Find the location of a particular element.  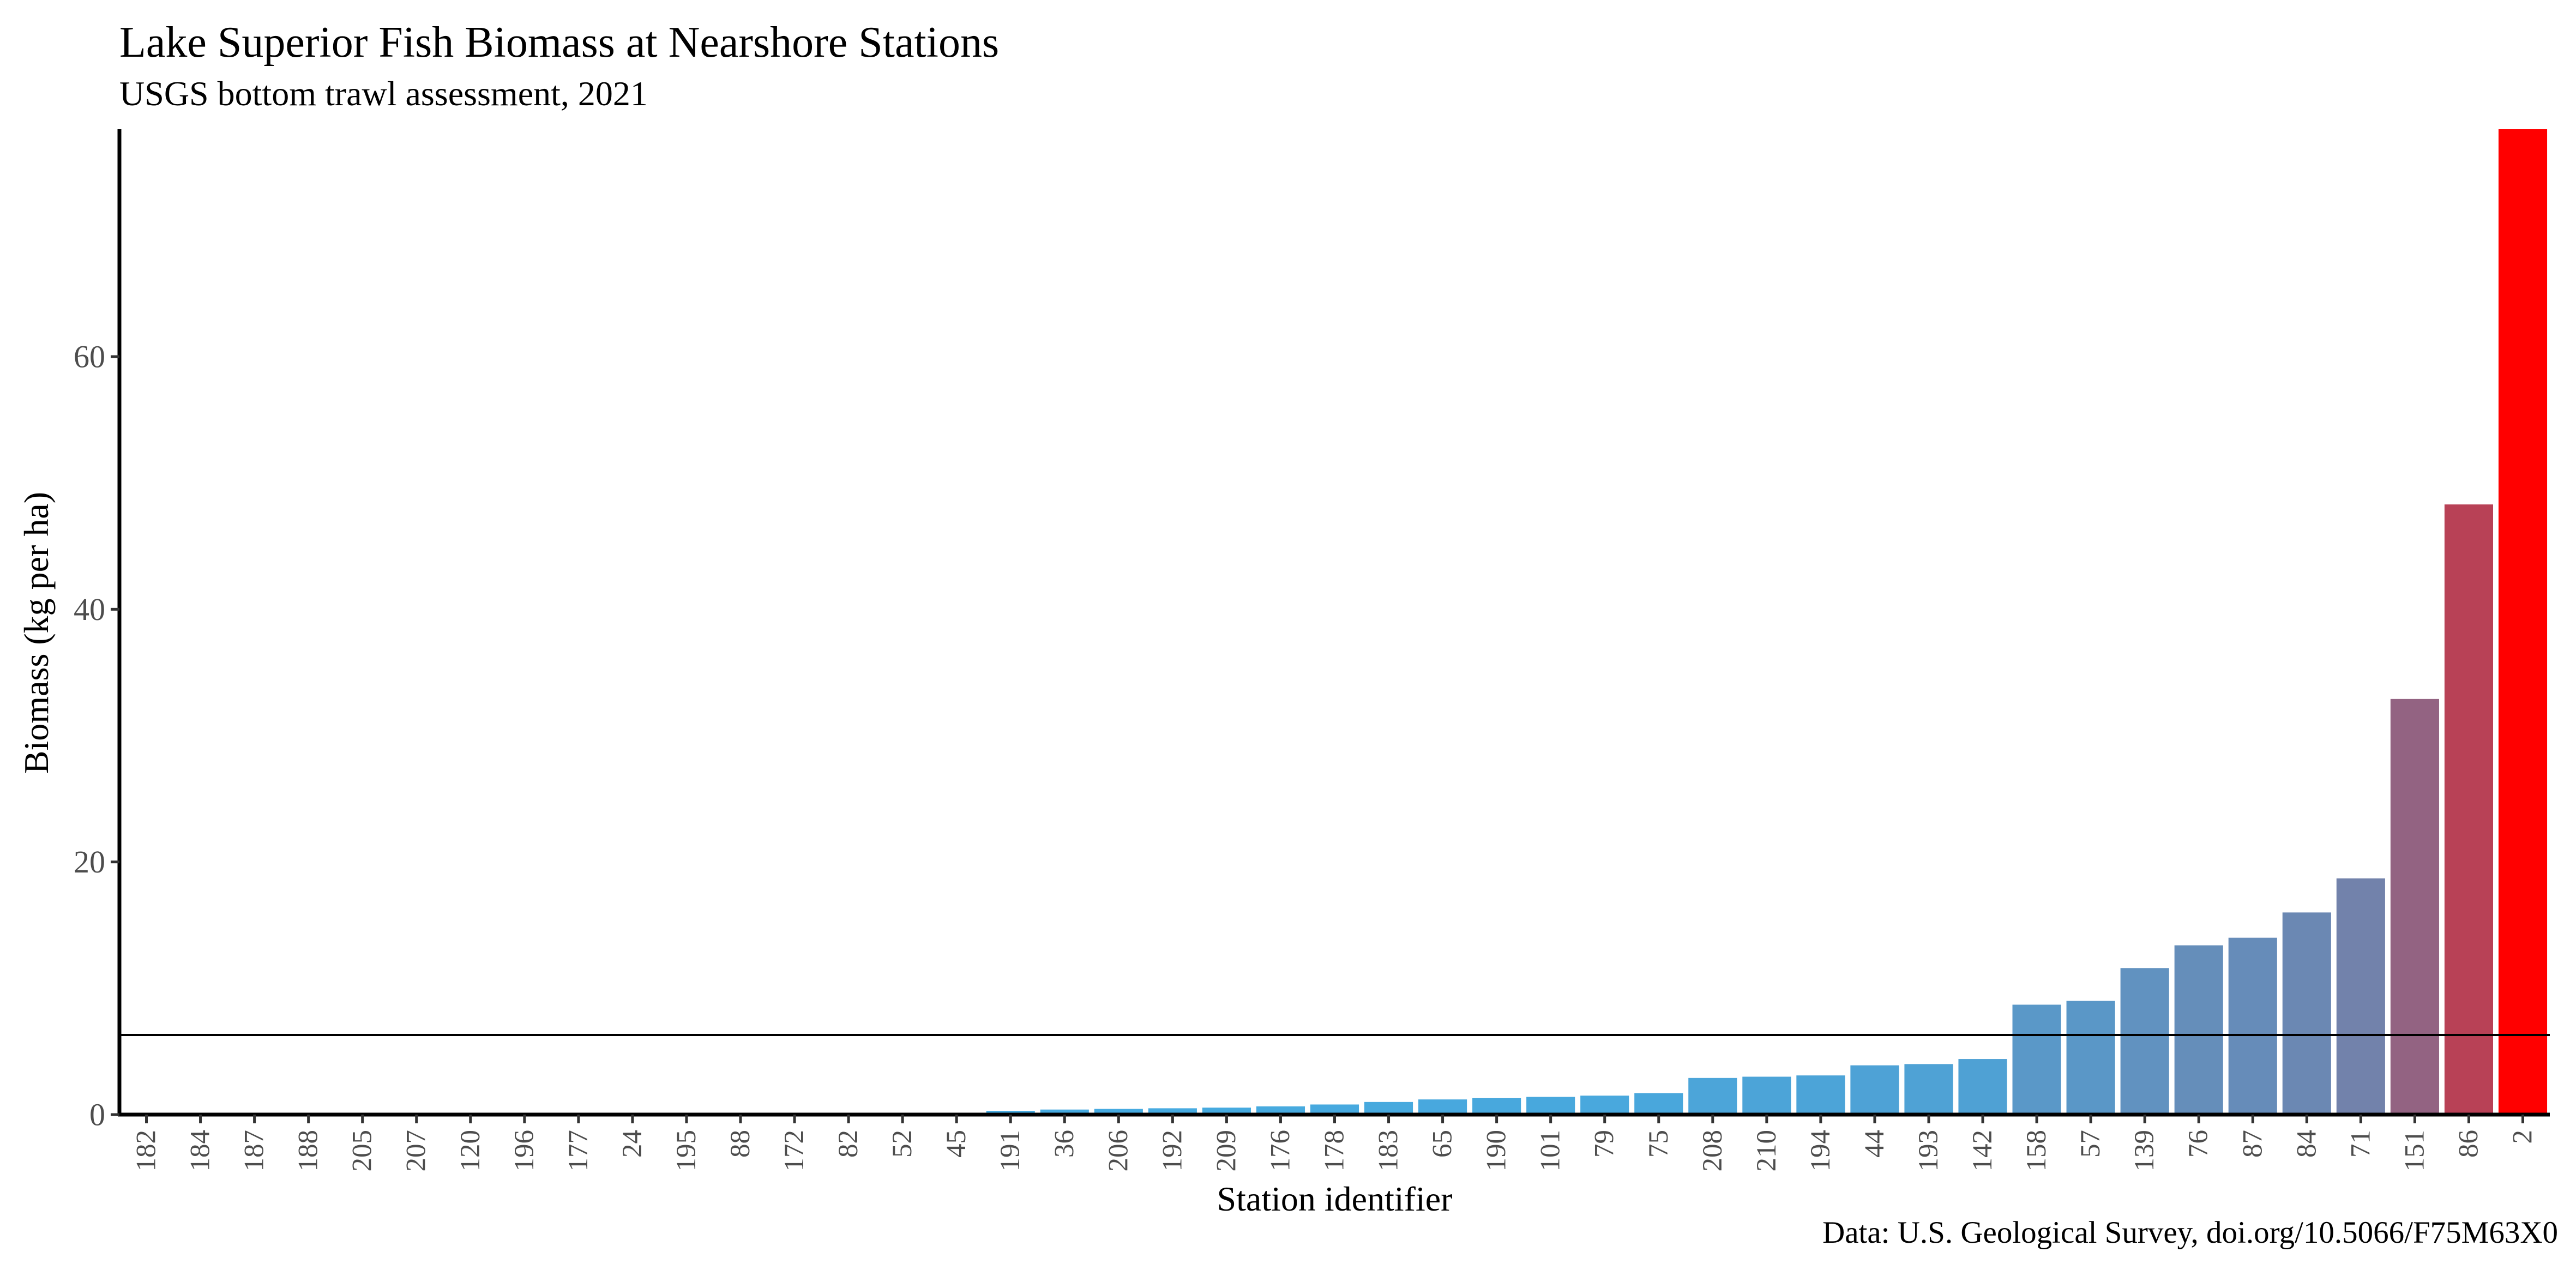

x-tick-label-207: 207 is located at coordinates (416, 1151).